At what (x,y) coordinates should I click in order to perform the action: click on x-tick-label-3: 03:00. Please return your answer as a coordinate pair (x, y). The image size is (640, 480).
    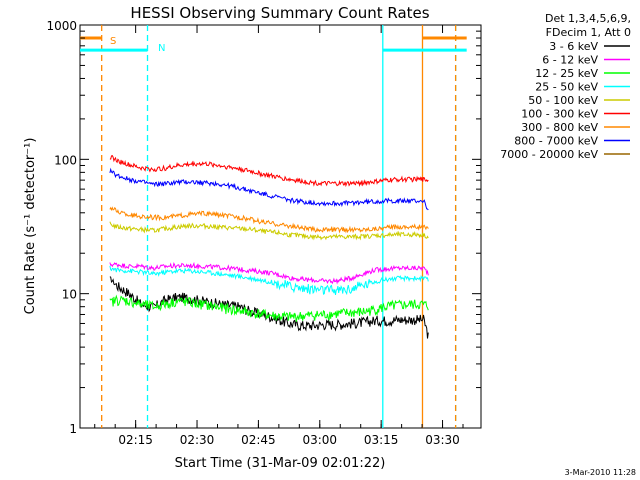
    Looking at the image, I should click on (319, 440).